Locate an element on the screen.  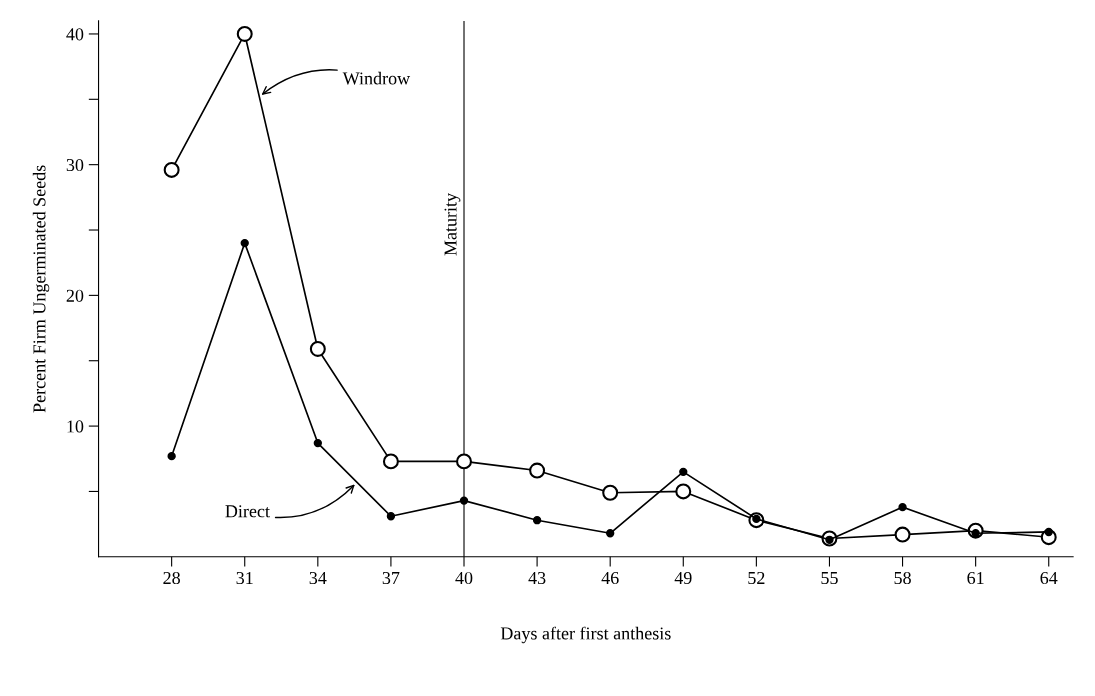
x-tick-label: 43 is located at coordinates (537, 578).